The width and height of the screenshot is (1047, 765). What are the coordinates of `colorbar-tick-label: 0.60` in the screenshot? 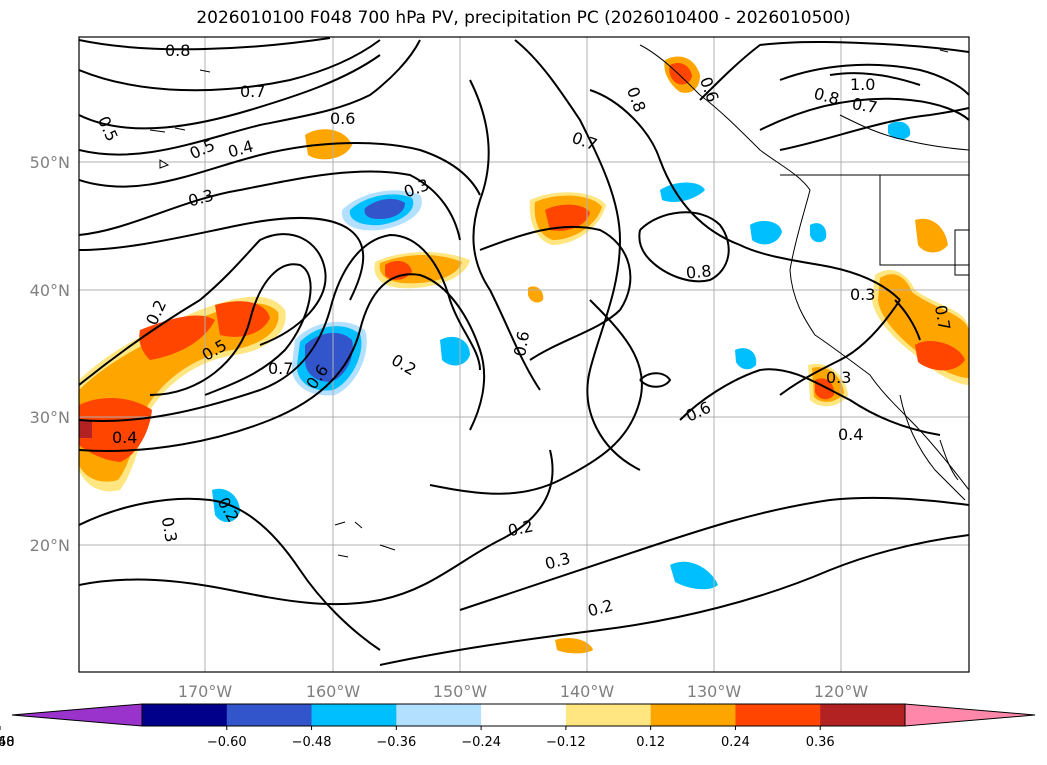 It's located at (7, 742).